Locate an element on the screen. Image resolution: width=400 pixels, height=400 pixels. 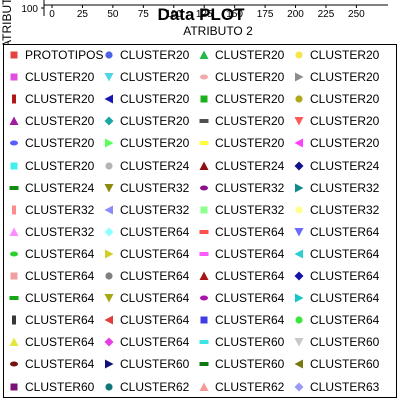
legend-marker-bar-h is located at coordinates (204, 342).